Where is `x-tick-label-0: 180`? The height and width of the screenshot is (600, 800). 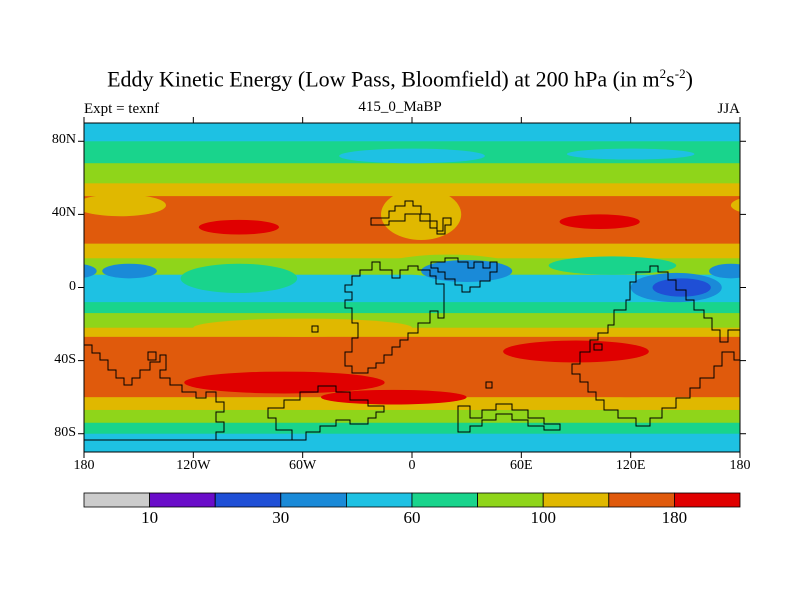 x-tick-label-0: 180 is located at coordinates (84, 465).